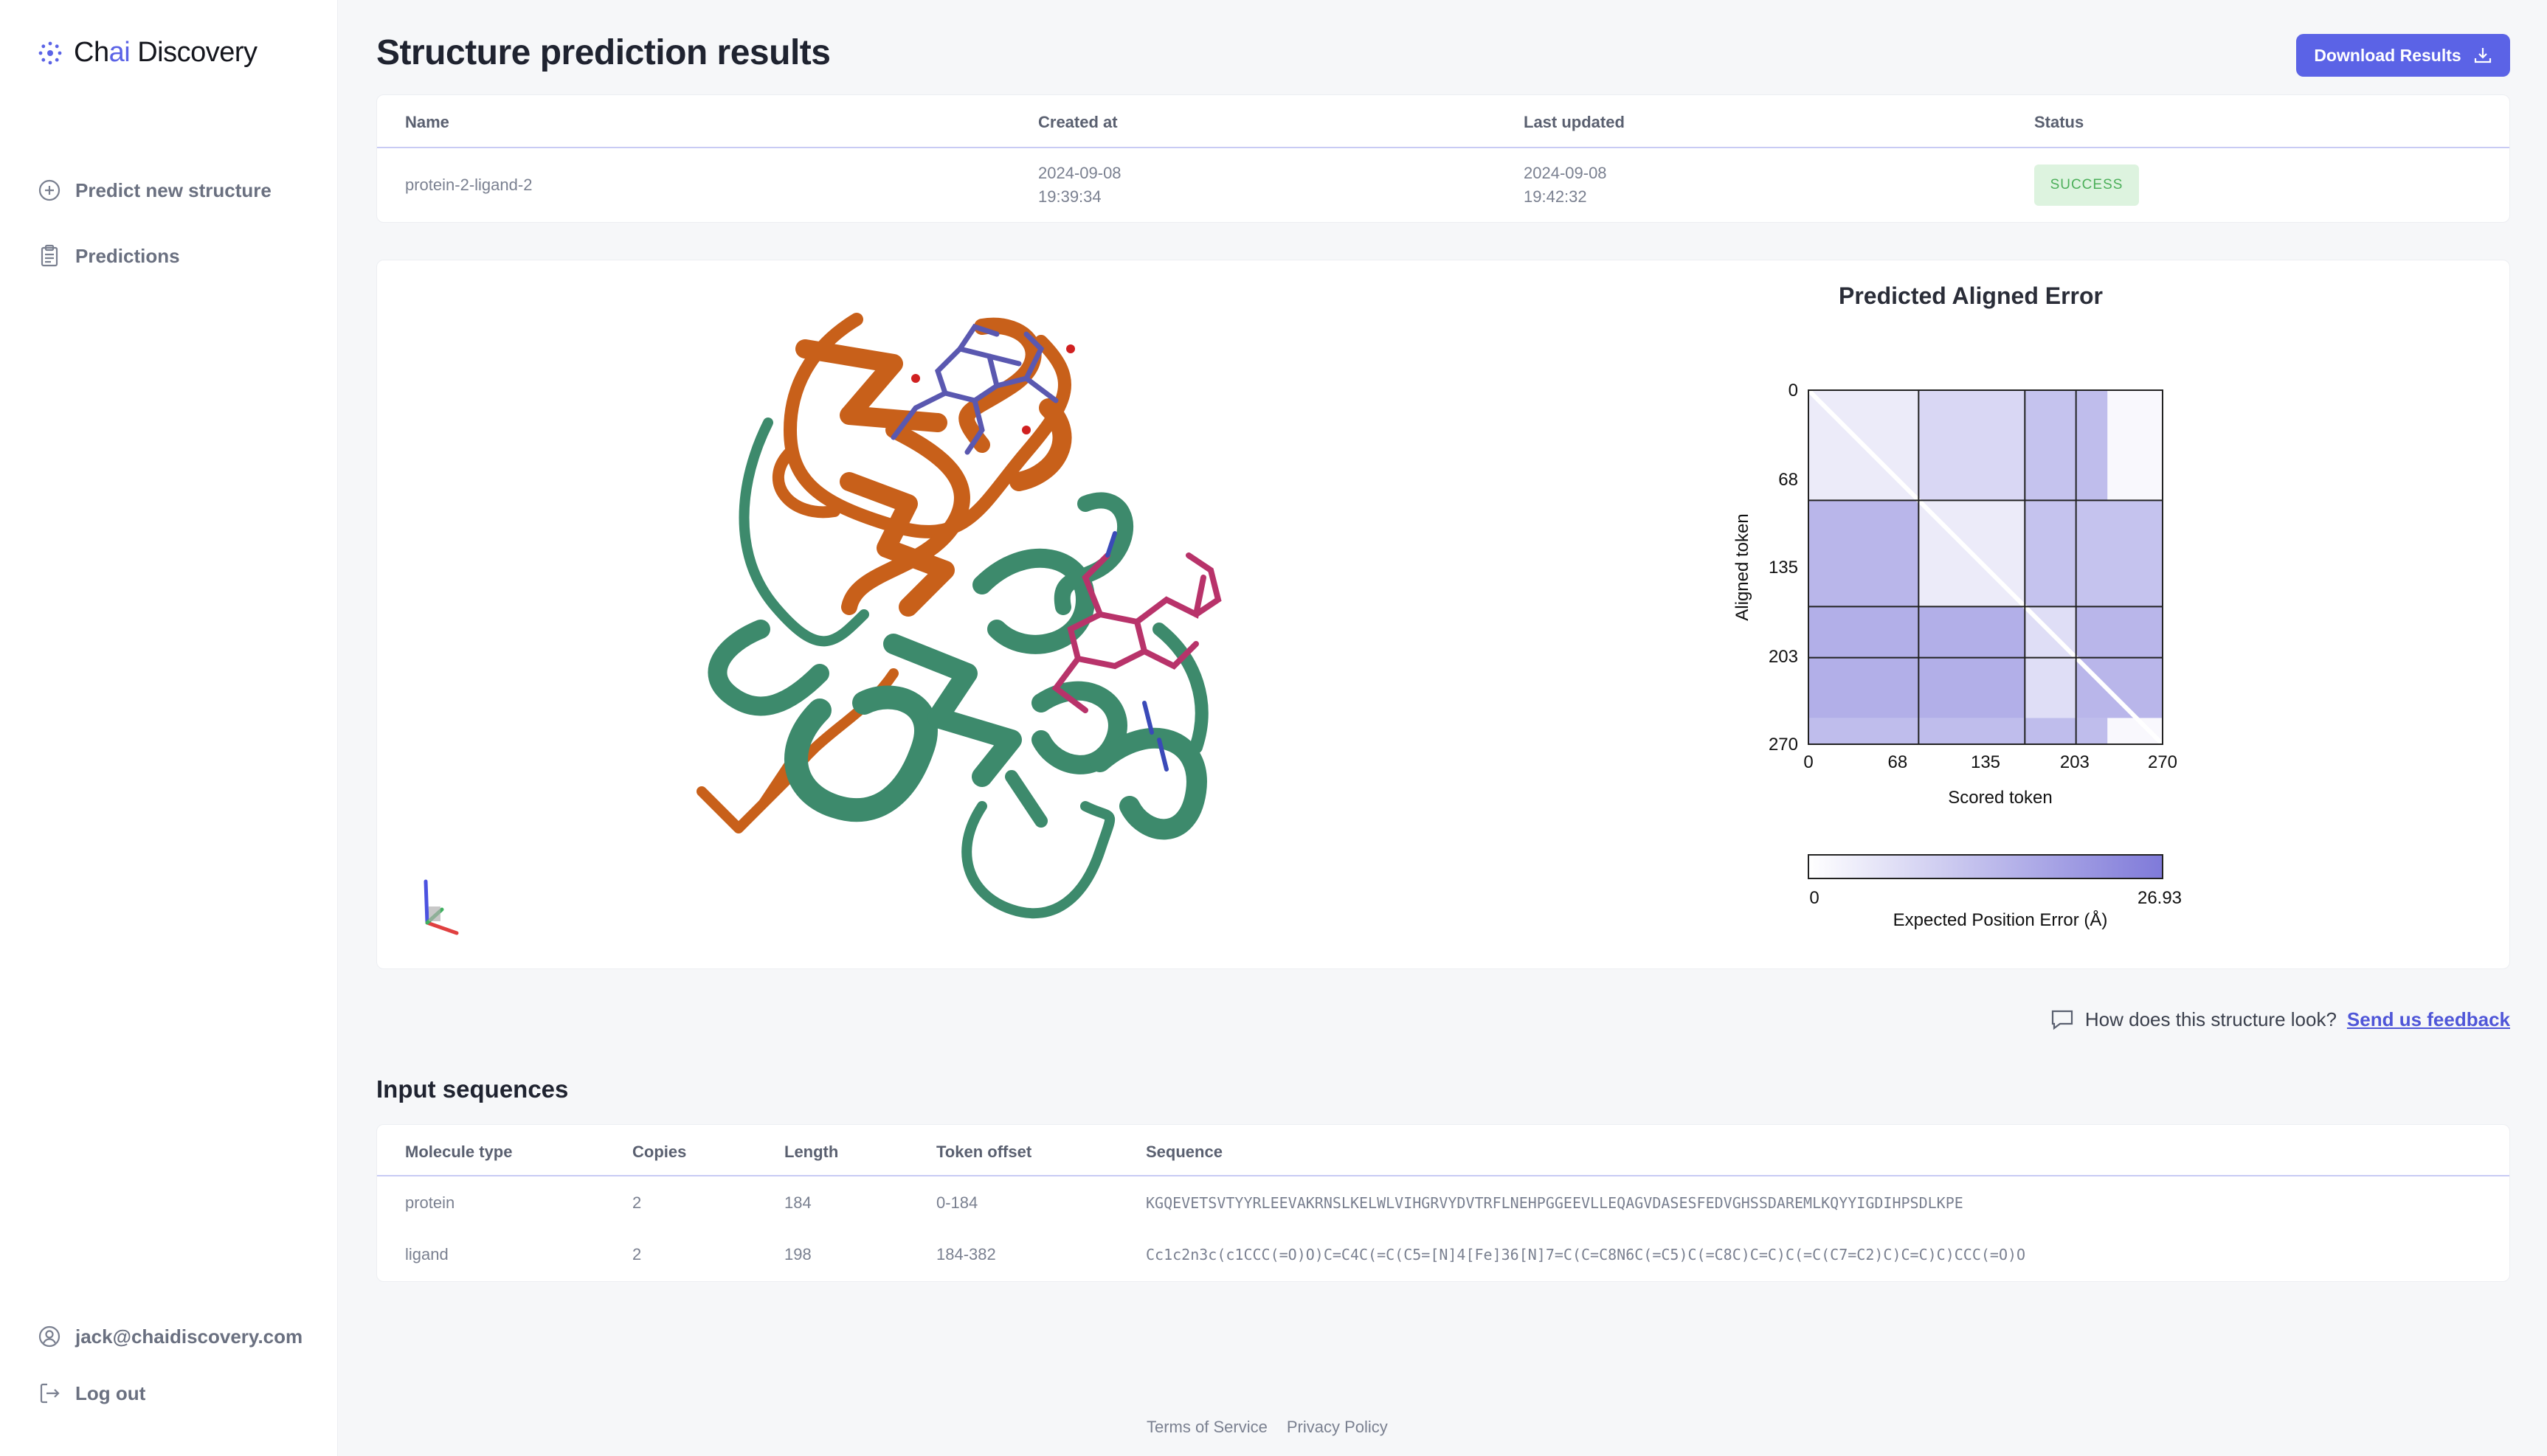 This screenshot has width=2547, height=1456. I want to click on header-name: Name, so click(427, 122).